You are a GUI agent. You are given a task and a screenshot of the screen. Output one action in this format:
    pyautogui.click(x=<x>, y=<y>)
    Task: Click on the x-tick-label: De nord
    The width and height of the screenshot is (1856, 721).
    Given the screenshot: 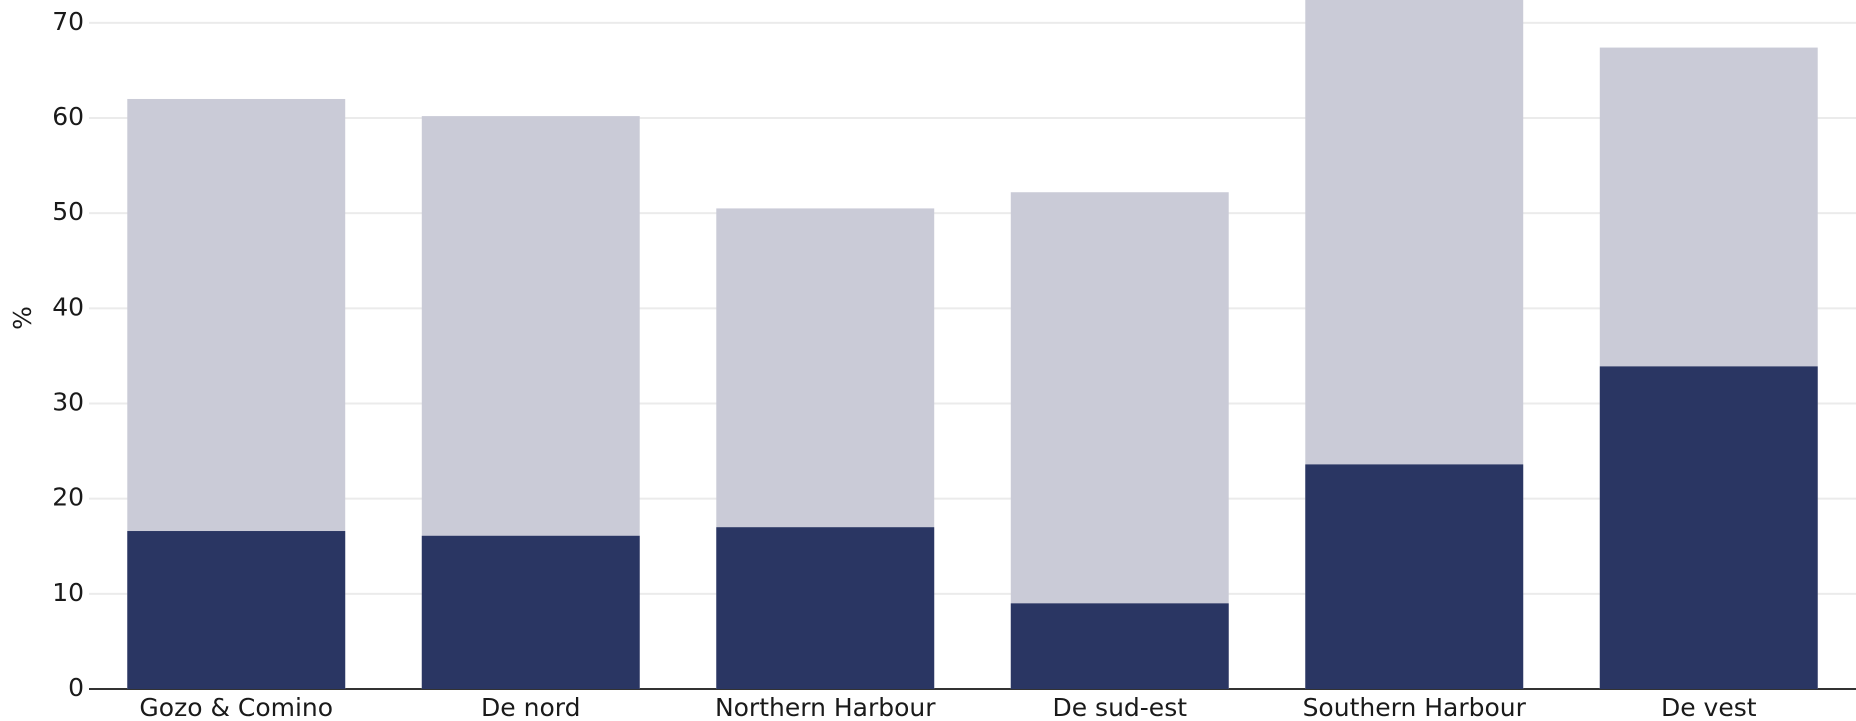 What is the action you would take?
    pyautogui.click(x=530, y=707)
    